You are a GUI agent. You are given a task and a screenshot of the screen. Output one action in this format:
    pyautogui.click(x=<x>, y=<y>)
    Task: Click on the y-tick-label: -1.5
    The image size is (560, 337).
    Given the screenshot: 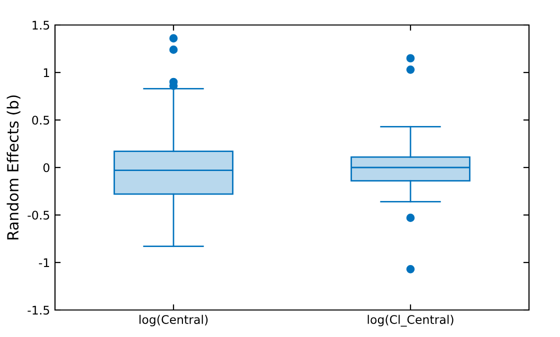 What is the action you would take?
    pyautogui.click(x=39, y=310)
    